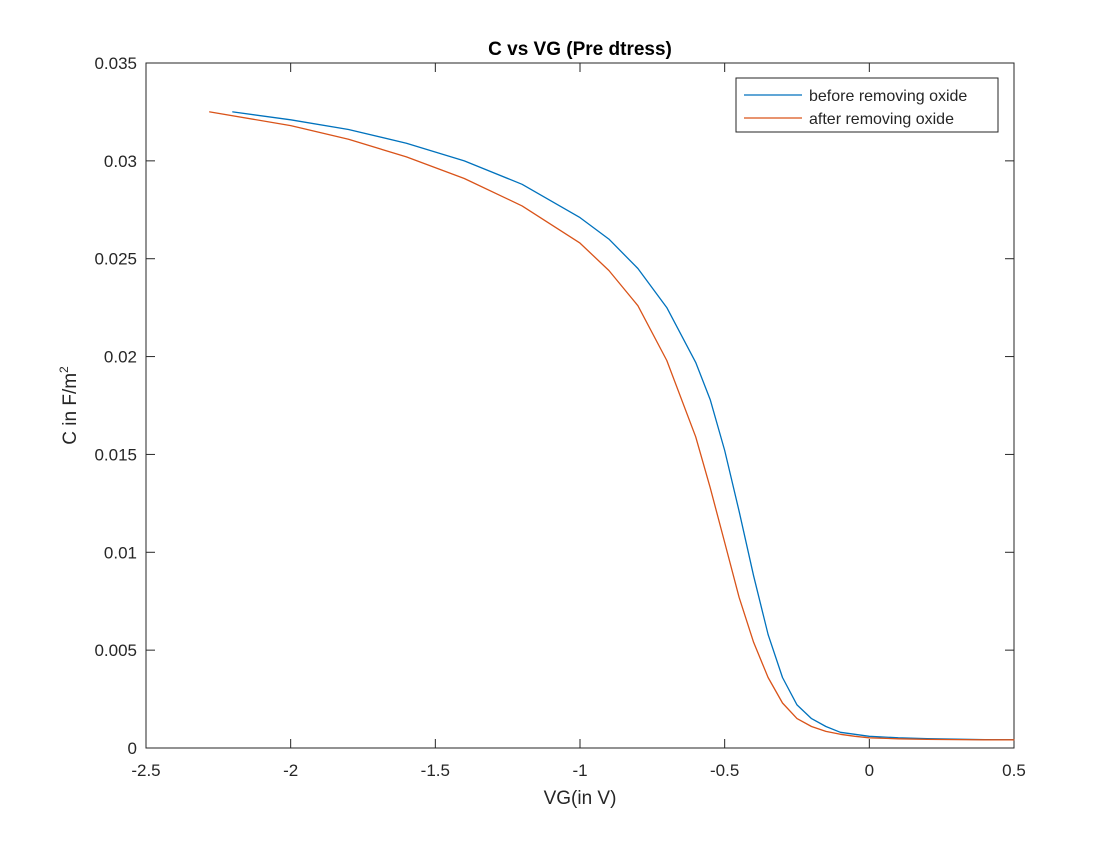  I want to click on y-tick-label: 0.03, so click(120, 161).